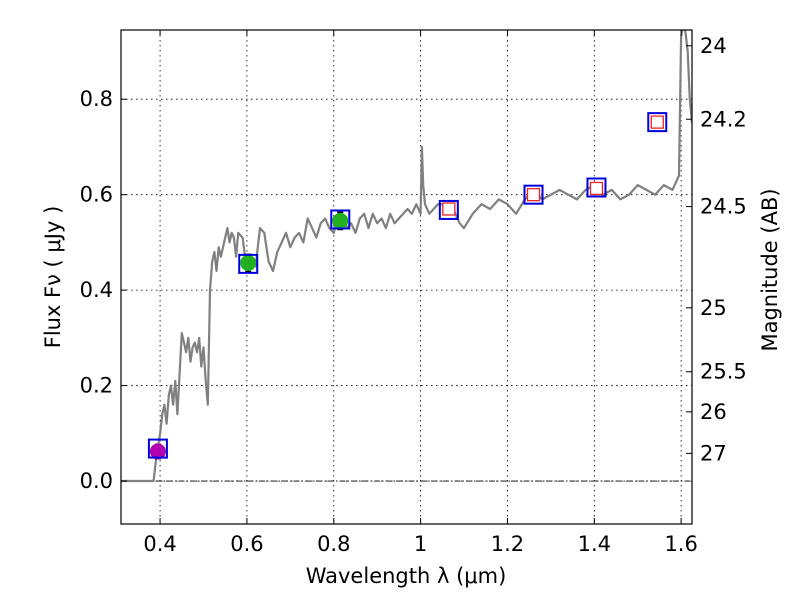  I want to click on y-tick-label: 0.0, so click(96, 481).